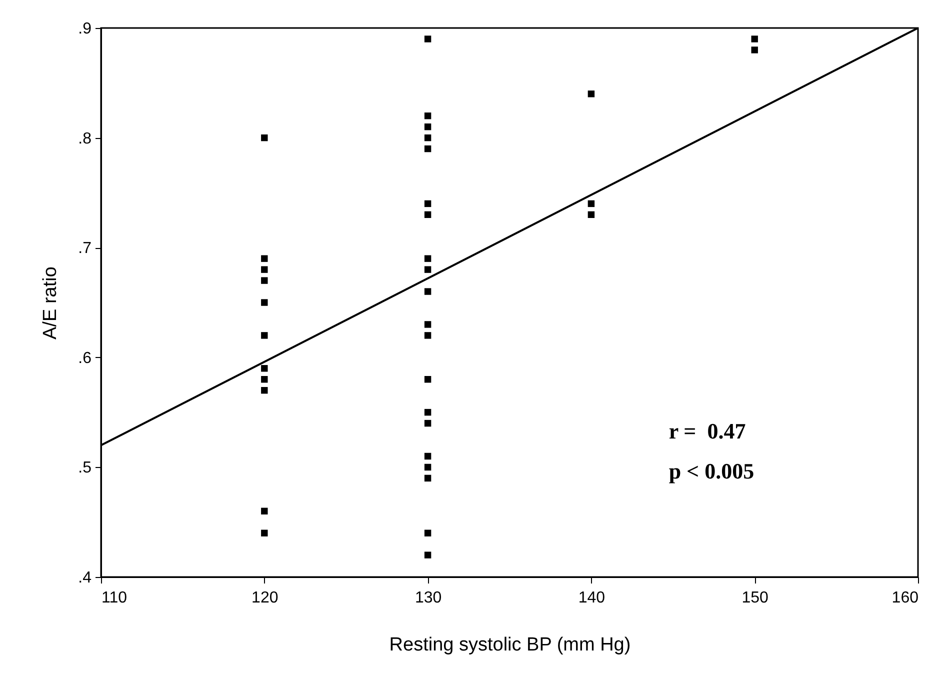 The image size is (948, 677). What do you see at coordinates (711, 471) in the screenshot?
I see `annotation: p < 0.005` at bounding box center [711, 471].